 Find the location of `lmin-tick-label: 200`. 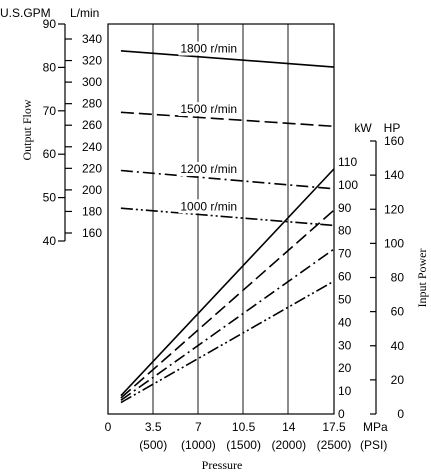

lmin-tick-label: 200 is located at coordinates (92, 190).